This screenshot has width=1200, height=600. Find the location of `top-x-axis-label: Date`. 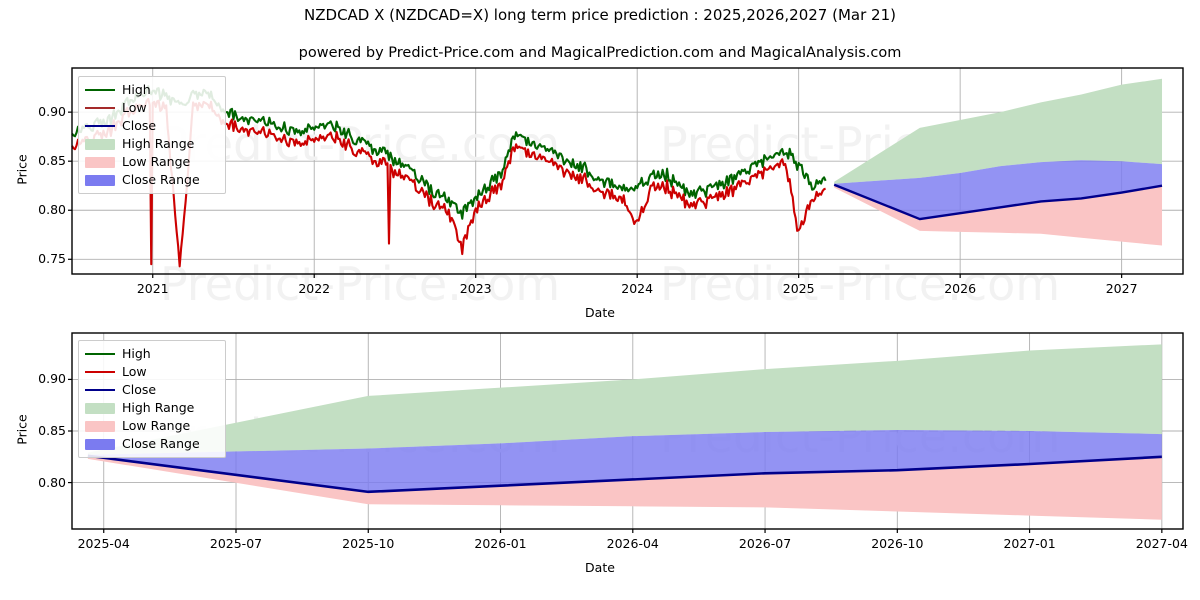

top-x-axis-label: Date is located at coordinates (600, 312).